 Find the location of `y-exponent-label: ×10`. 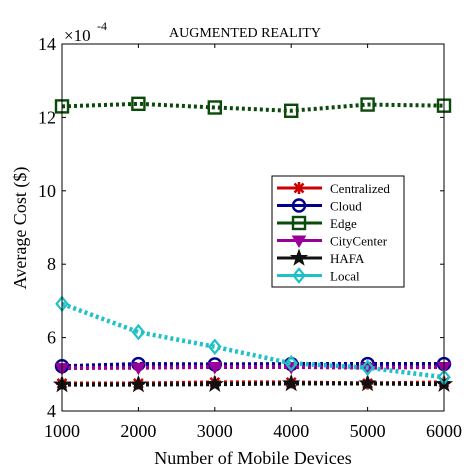

y-exponent-label: ×10 is located at coordinates (77, 35).